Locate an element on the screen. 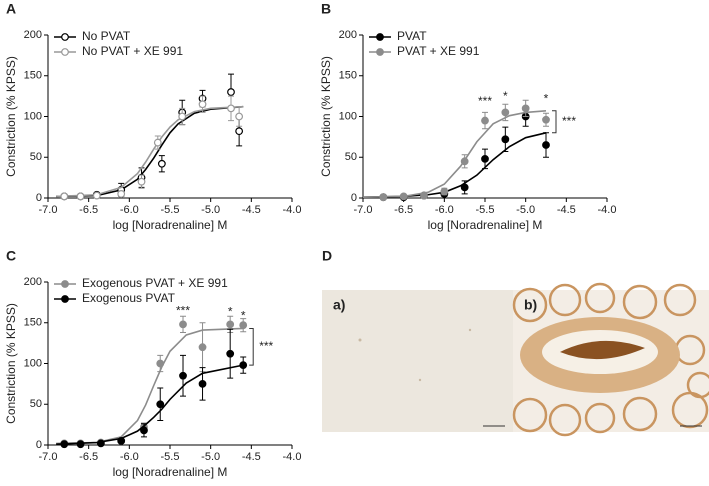 This screenshot has height=486, width=709. panel-label: C is located at coordinates (11, 256).